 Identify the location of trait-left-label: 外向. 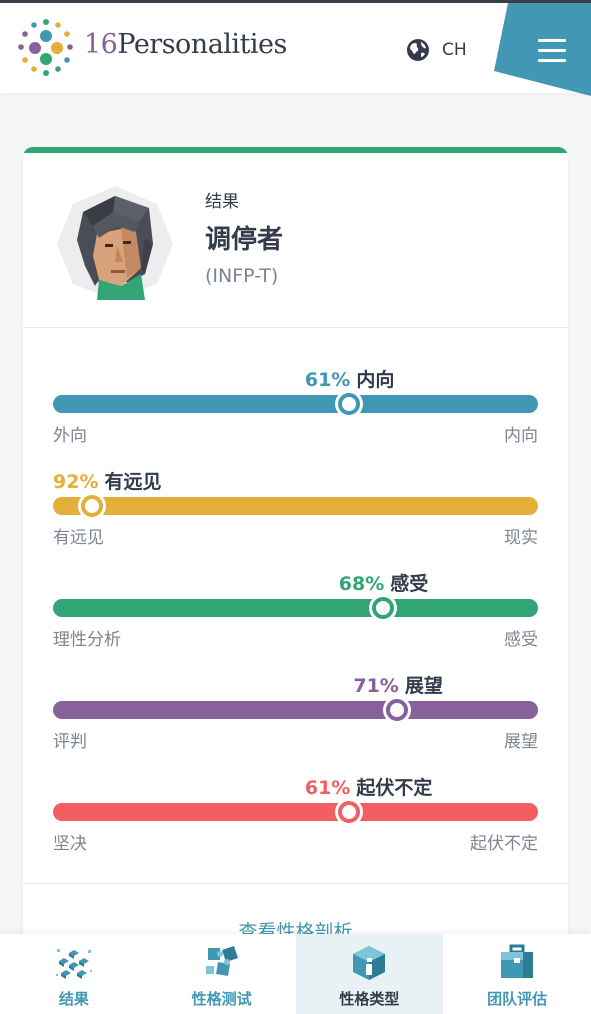
(70, 436).